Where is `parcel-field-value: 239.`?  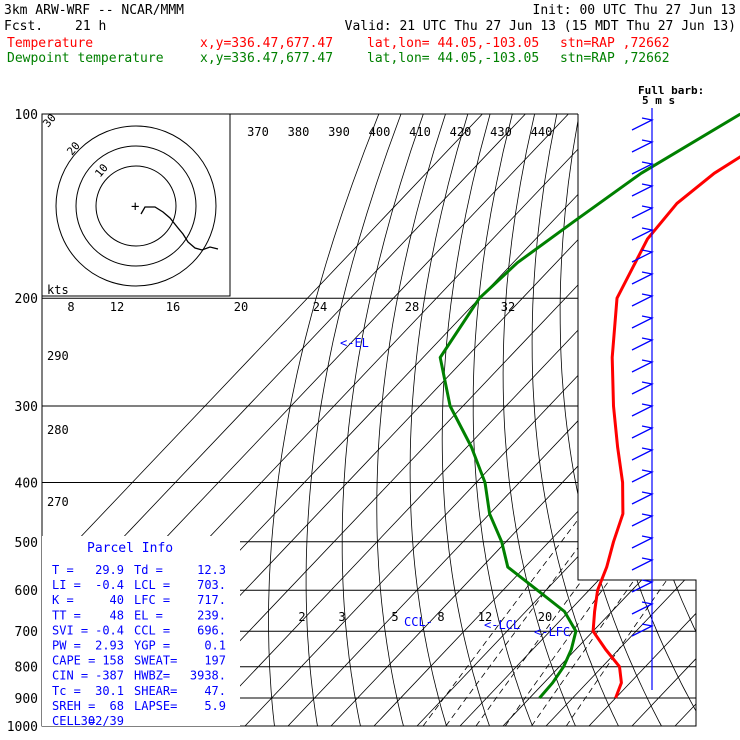 parcel-field-value: 239. is located at coordinates (211, 615).